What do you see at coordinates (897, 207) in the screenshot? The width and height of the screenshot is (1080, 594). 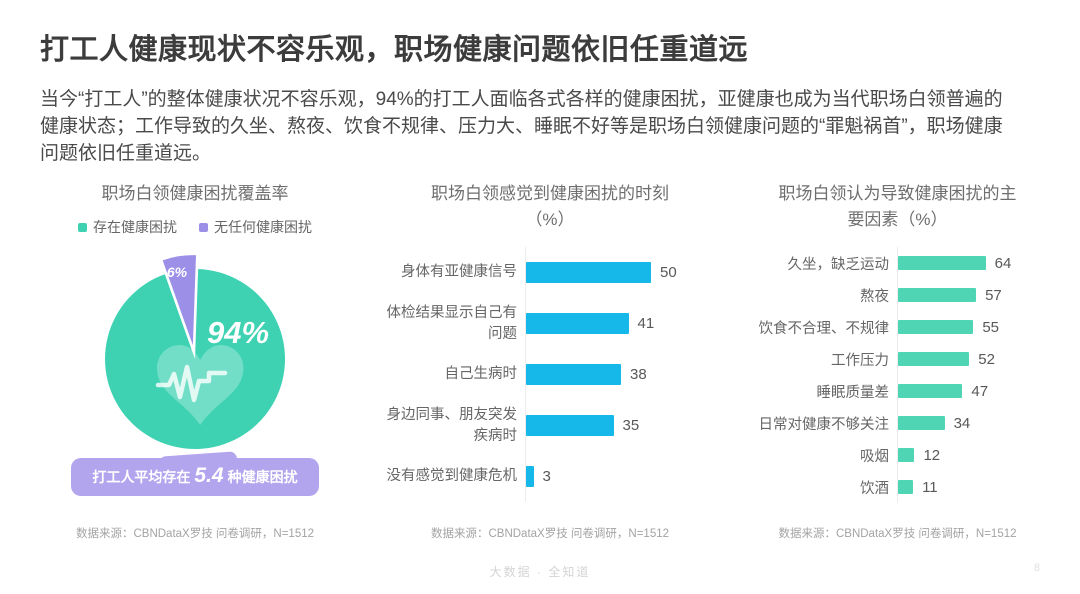 I see `factors-chart-title: 职场白领认为导致健康困扰的主 要因素（%）` at bounding box center [897, 207].